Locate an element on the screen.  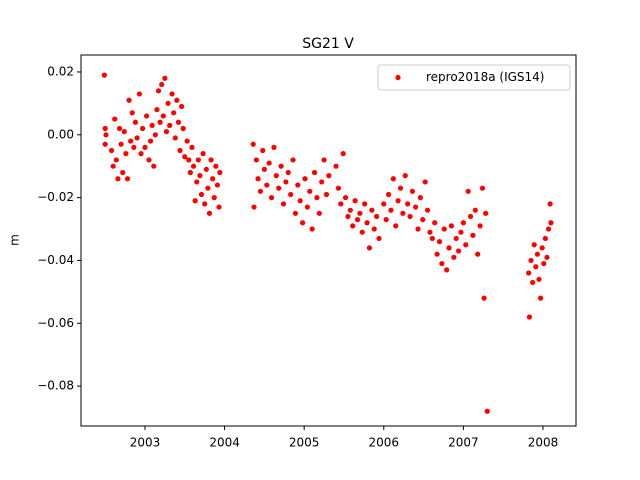
y-tick-label: −0.08 is located at coordinates (55, 386).